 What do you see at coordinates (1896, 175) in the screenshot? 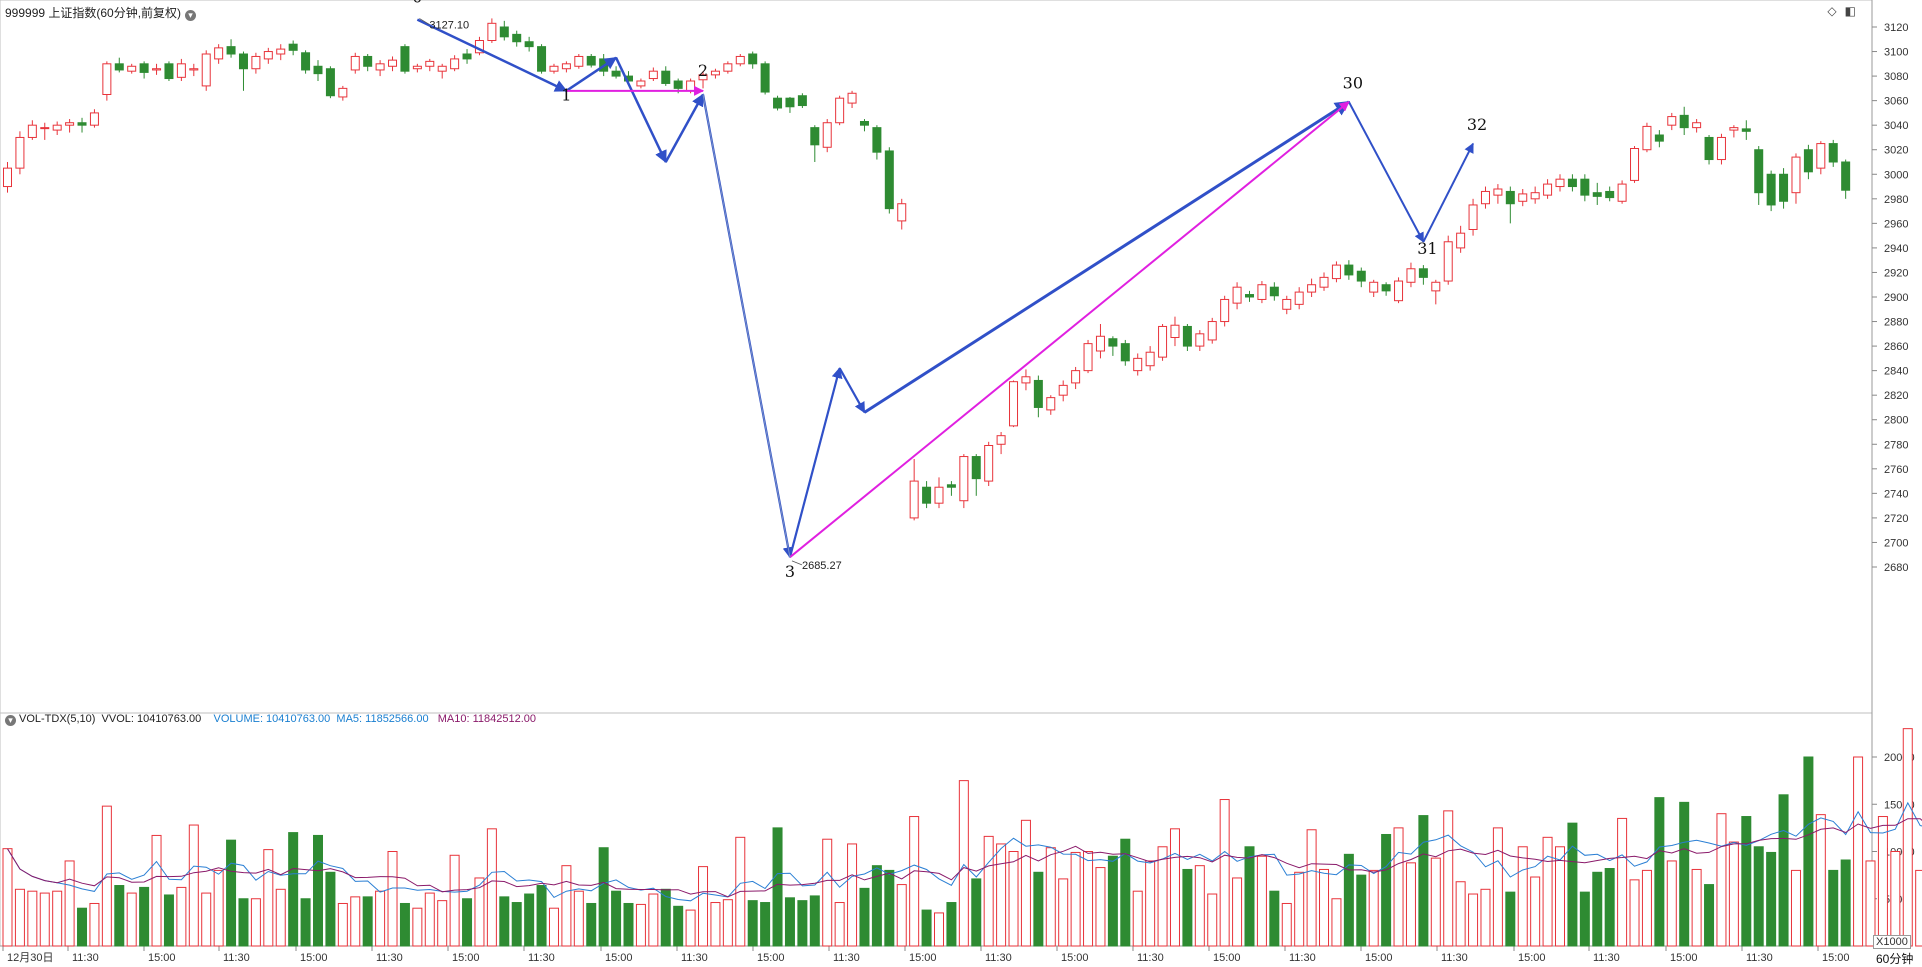
I see `price-tick-label: 3000` at bounding box center [1896, 175].